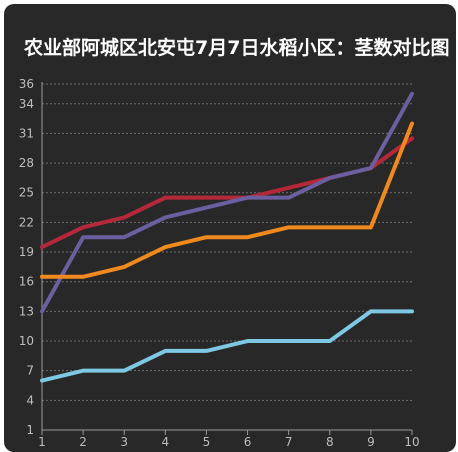  What do you see at coordinates (26, 133) in the screenshot?
I see `y-tick-label: 31` at bounding box center [26, 133].